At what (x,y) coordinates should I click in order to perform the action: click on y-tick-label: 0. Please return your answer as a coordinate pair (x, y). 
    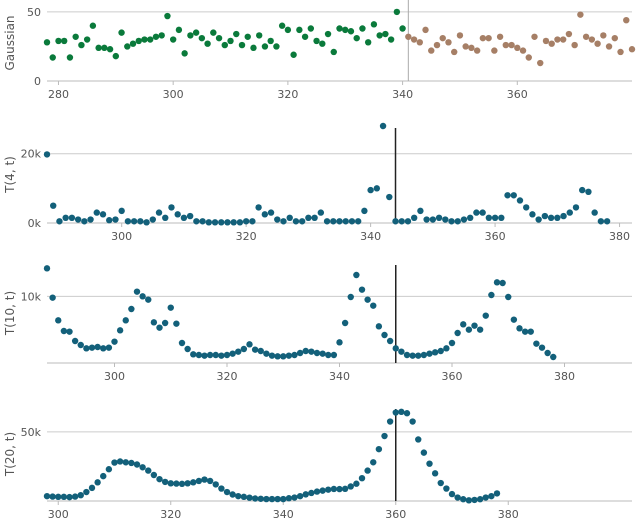
    Looking at the image, I should click on (37, 81).